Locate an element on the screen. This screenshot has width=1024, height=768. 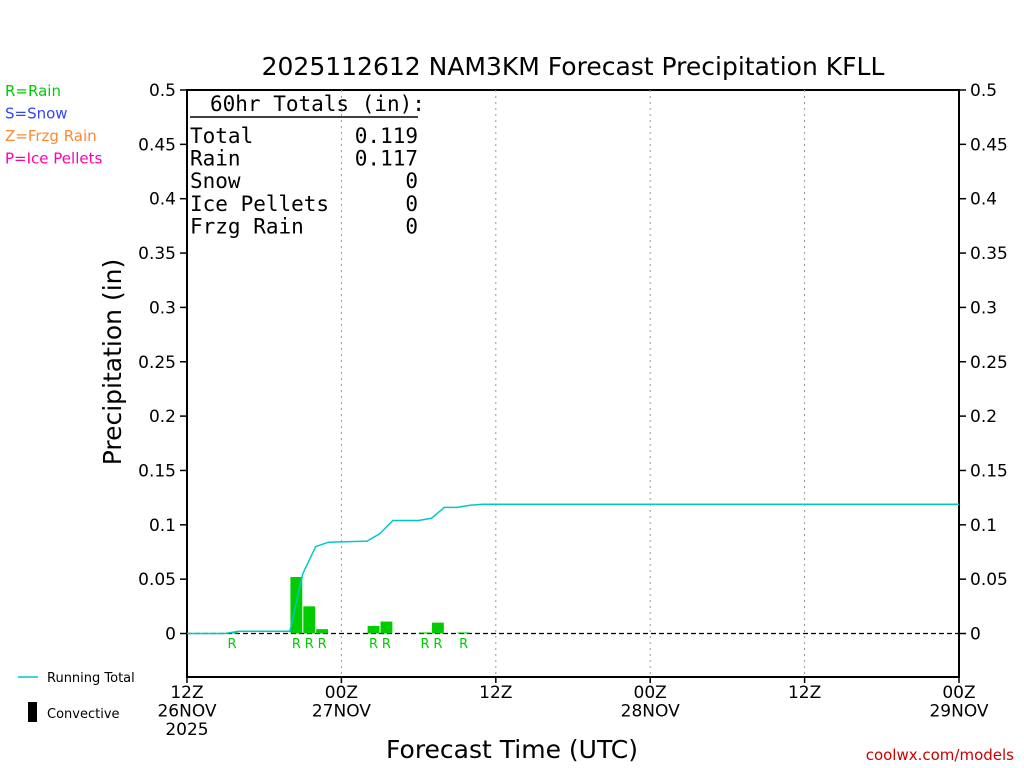
x-tick-label: 28NOV is located at coordinates (650, 712).